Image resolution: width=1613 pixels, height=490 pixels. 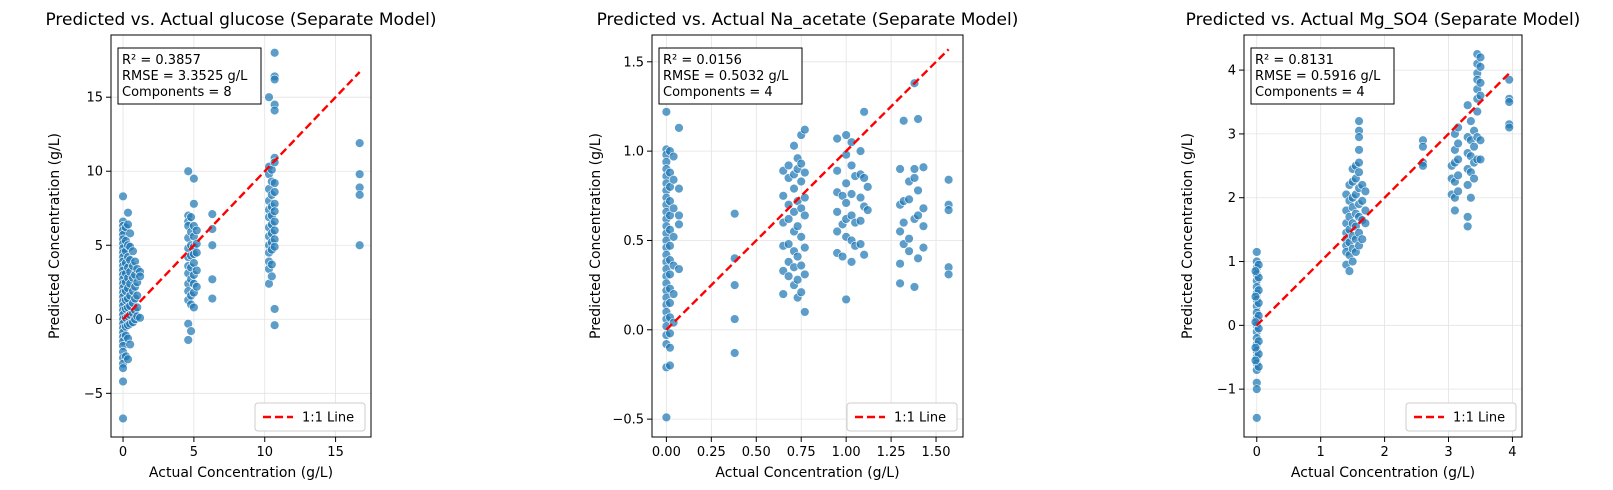 I want to click on x-tick-label: 0.75, so click(x=801, y=452).